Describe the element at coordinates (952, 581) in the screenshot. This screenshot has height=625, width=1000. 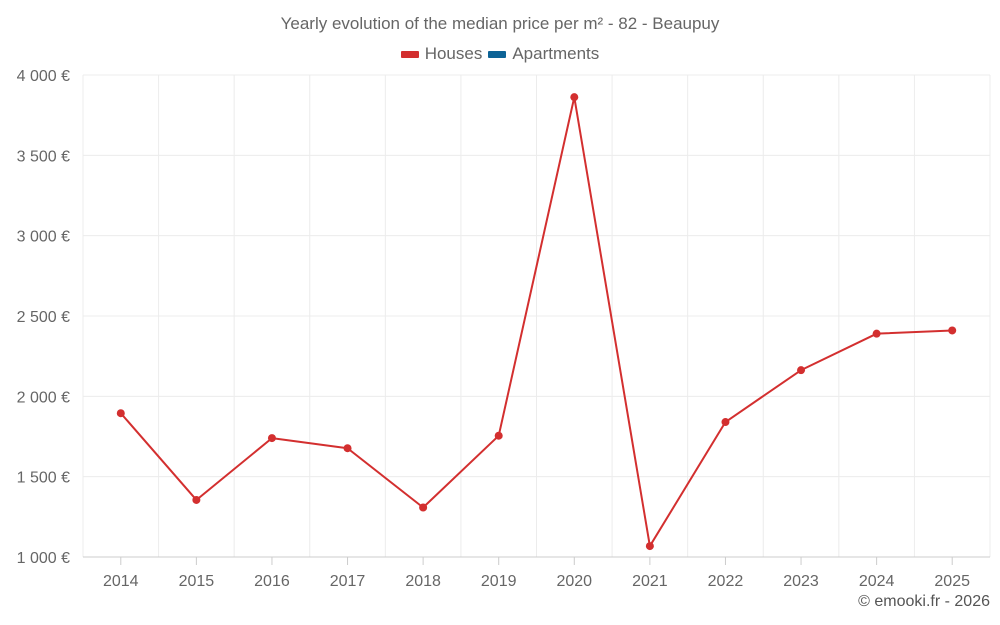
I see `x-tick-label: 2025` at that location.